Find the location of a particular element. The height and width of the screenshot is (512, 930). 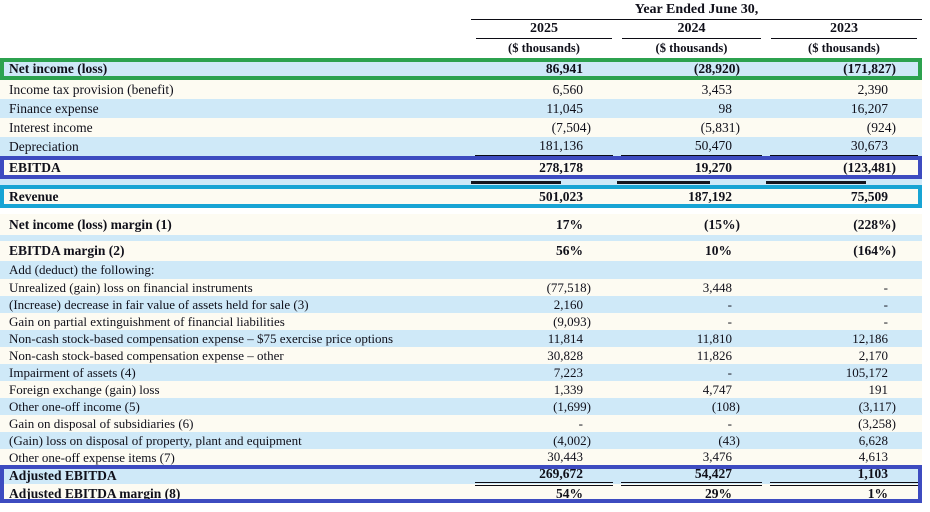

row-label: Adjusted EBITDA margin (8) is located at coordinates (95, 493).